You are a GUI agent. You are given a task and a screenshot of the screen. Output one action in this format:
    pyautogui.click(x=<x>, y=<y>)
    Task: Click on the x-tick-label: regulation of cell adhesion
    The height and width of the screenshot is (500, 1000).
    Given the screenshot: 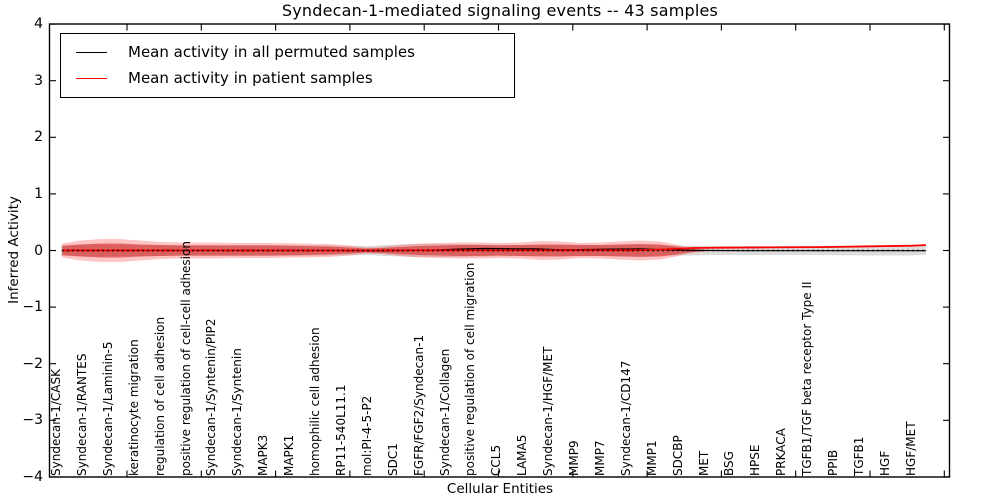 What is the action you would take?
    pyautogui.click(x=159, y=396)
    